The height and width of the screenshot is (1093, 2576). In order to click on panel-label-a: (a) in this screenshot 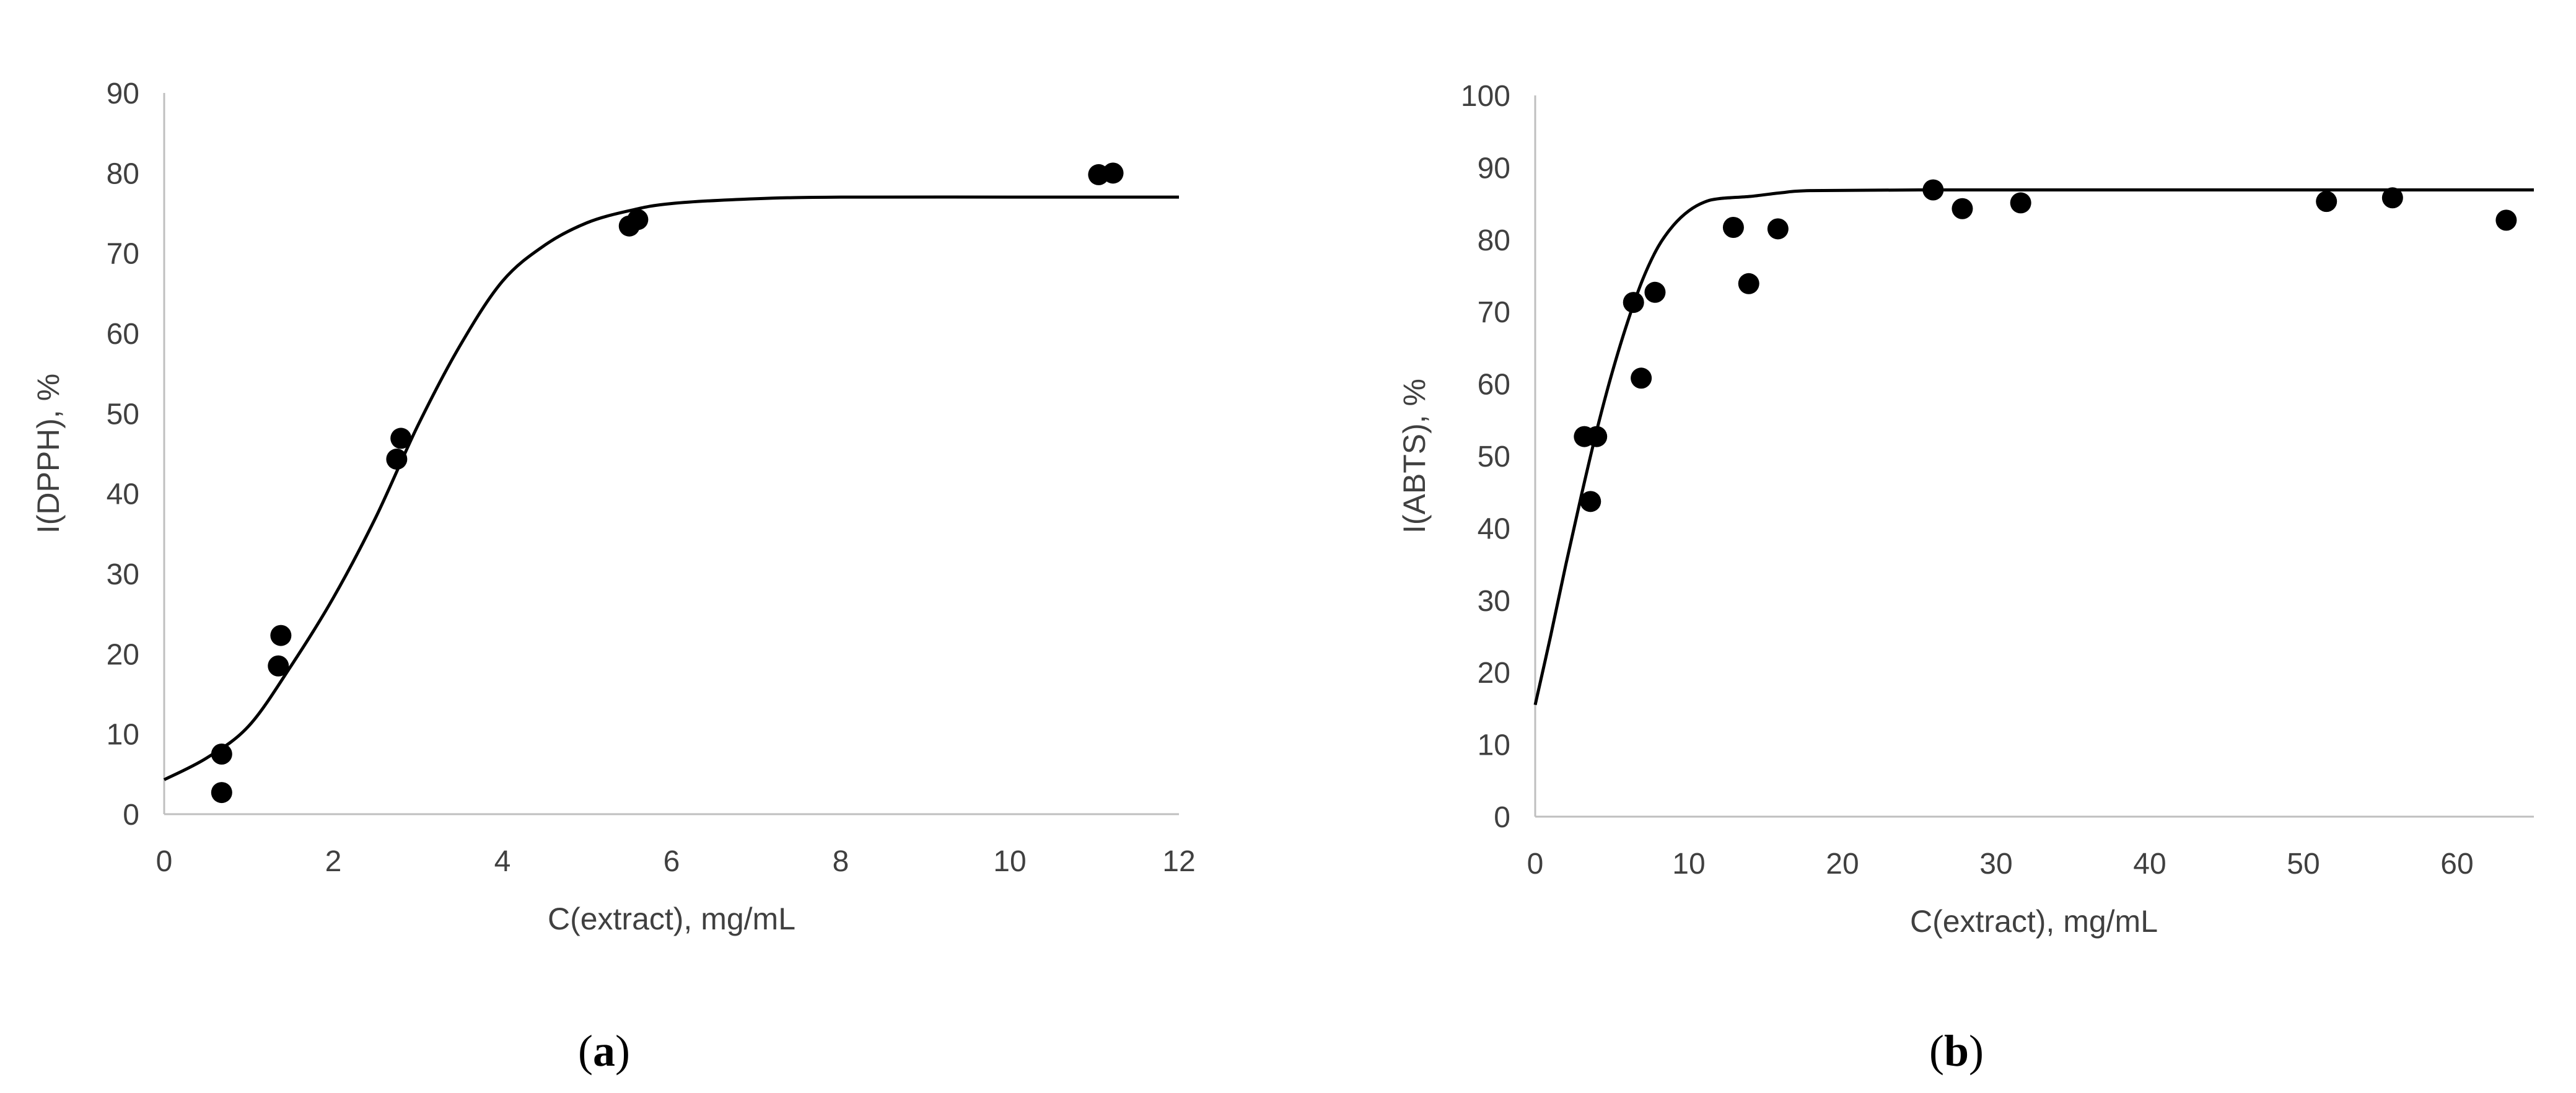, I will do `click(604, 1051)`.